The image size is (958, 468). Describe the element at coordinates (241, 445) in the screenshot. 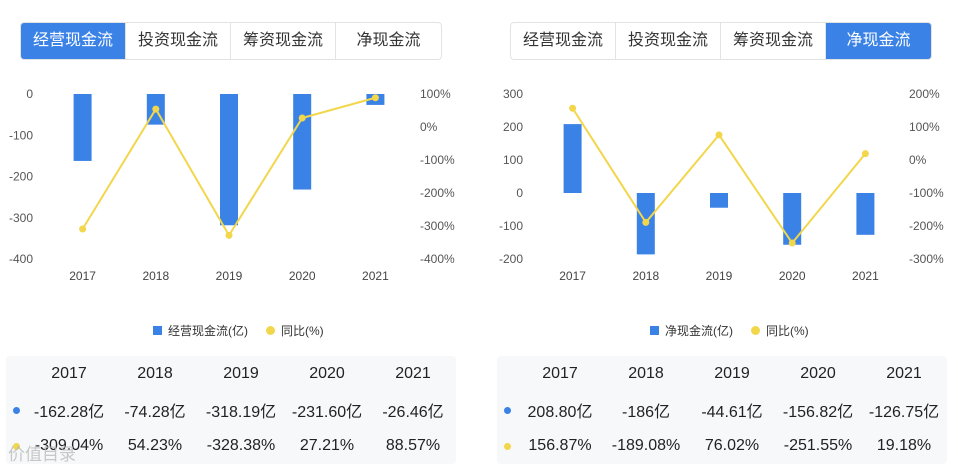

I see `growth-cell: -328.38%` at that location.